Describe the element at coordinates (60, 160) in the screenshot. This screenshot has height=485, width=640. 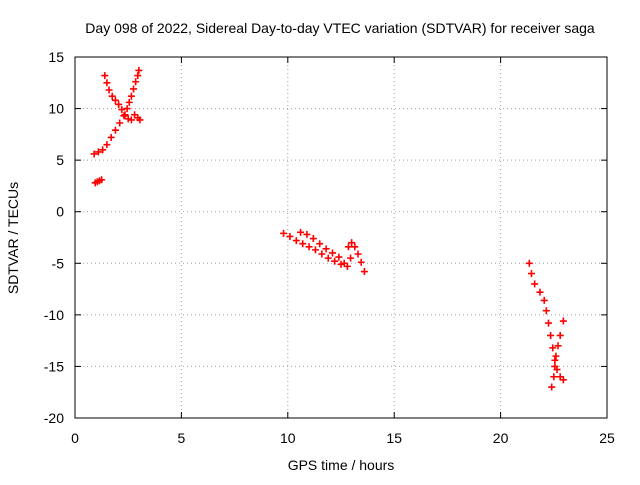
I see `y-tick-label: 5` at that location.